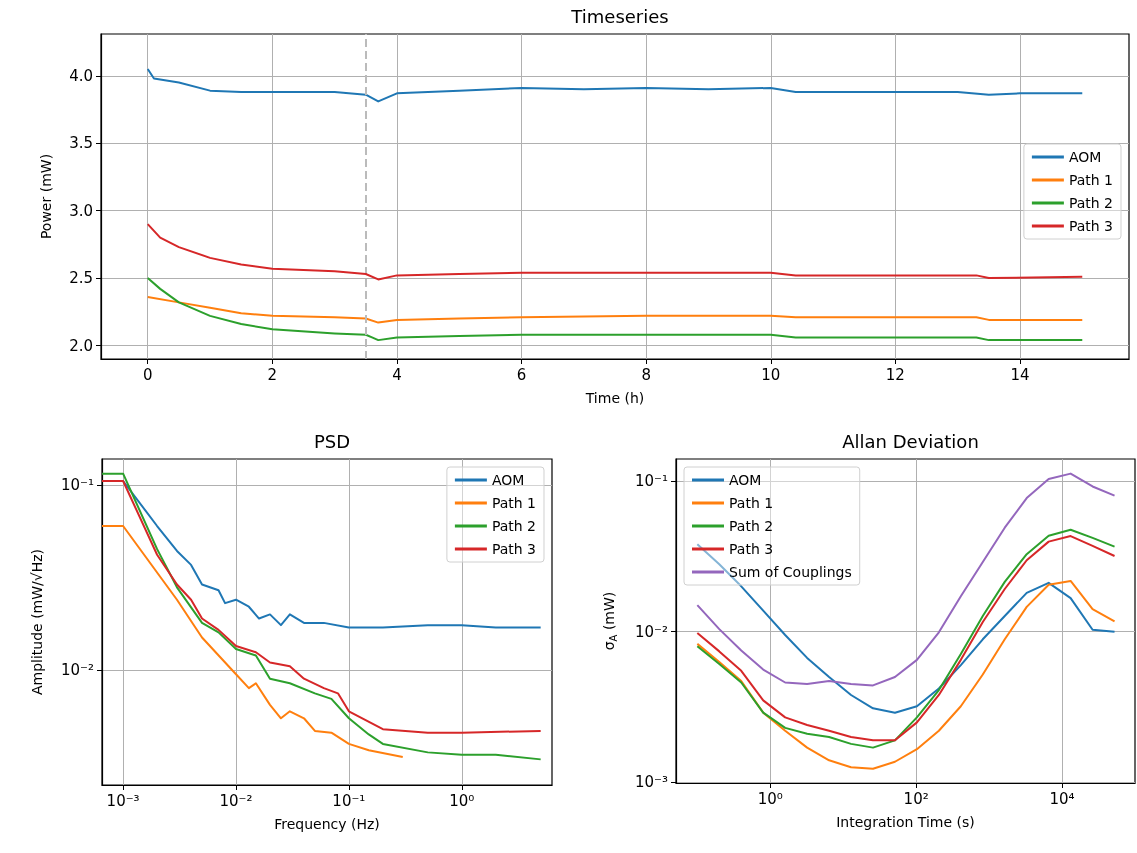 The height and width of the screenshot is (853, 1137). I want to click on x-tick-label: 0, so click(147, 374).